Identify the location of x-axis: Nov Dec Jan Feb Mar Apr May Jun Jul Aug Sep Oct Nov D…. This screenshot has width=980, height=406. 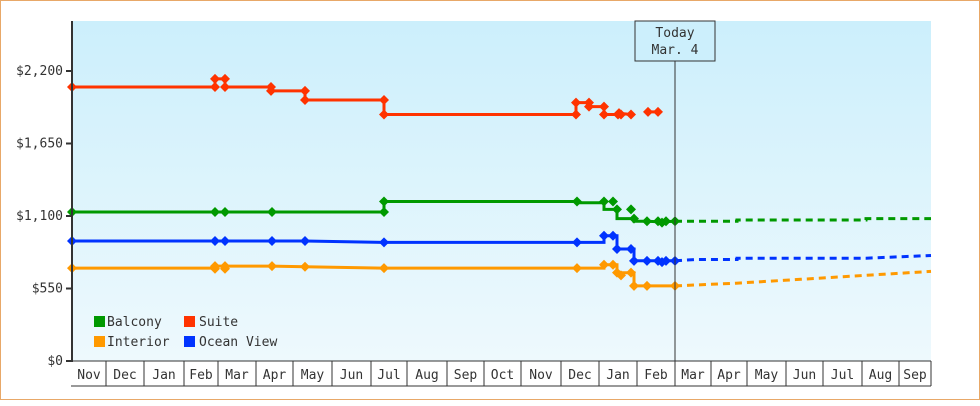
(501, 373).